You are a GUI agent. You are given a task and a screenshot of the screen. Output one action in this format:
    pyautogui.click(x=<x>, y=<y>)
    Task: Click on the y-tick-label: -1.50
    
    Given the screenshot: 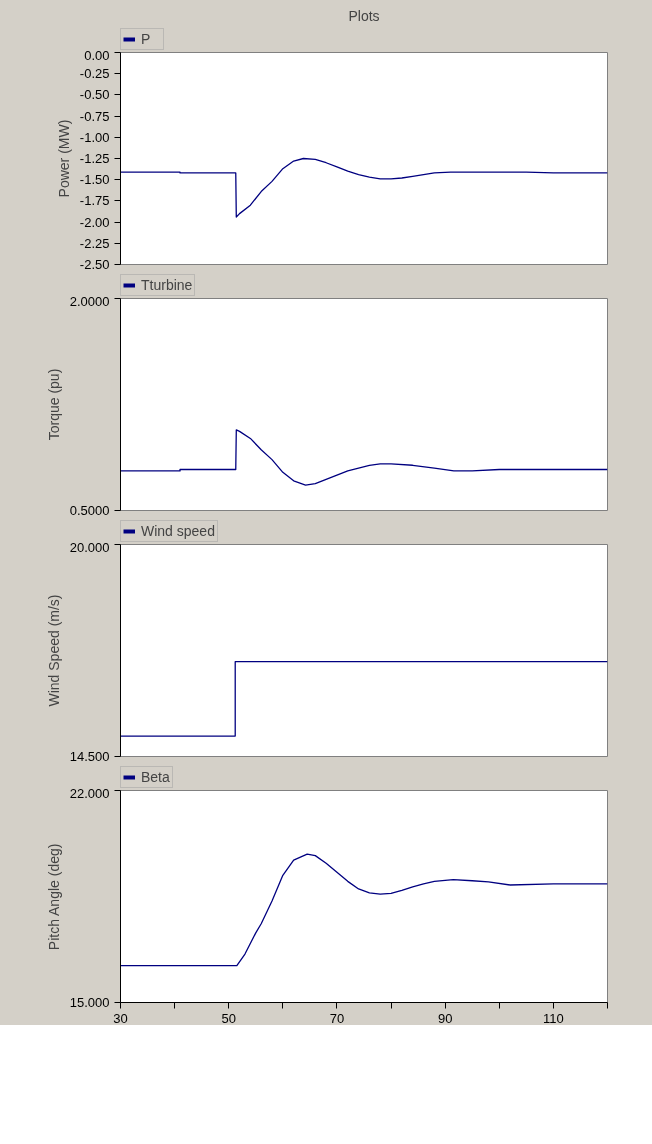 What is the action you would take?
    pyautogui.click(x=94, y=180)
    